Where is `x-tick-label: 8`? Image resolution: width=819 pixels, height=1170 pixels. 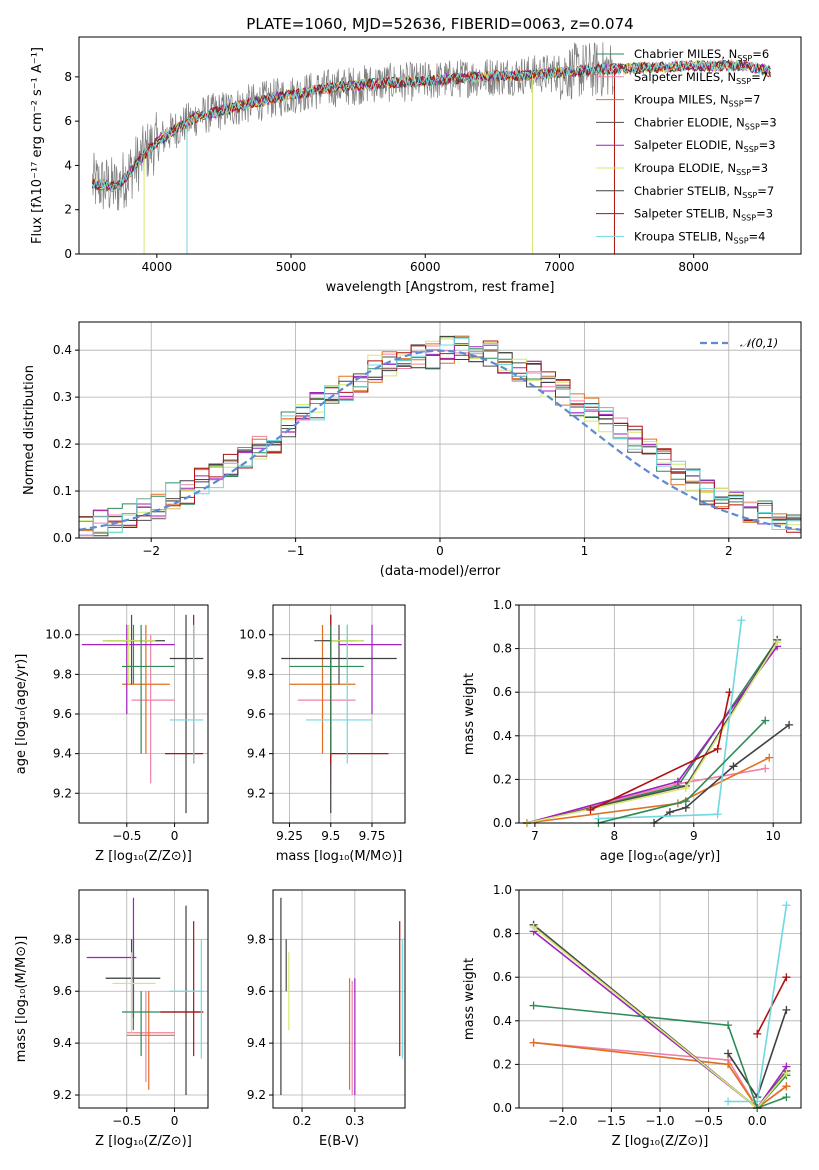 x-tick-label: 8 is located at coordinates (615, 836).